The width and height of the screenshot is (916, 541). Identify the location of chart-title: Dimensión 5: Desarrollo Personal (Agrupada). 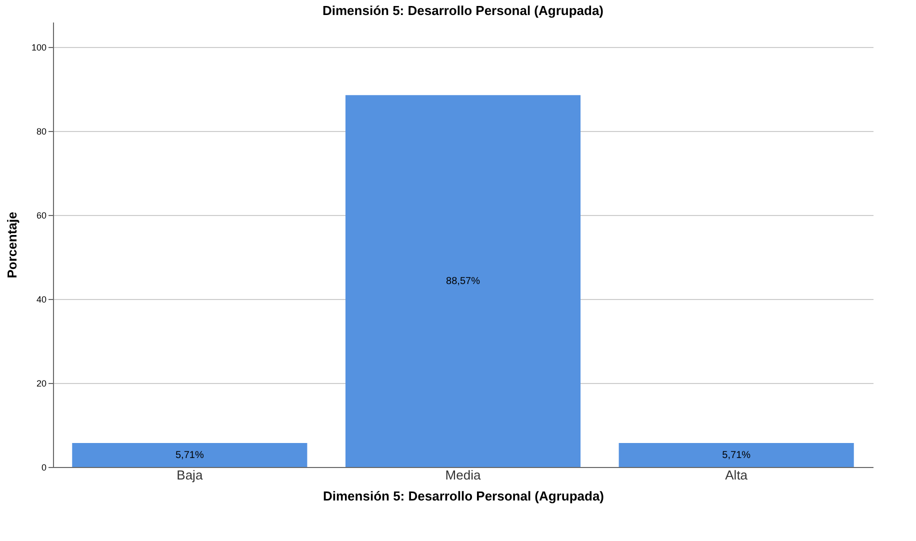
(463, 10).